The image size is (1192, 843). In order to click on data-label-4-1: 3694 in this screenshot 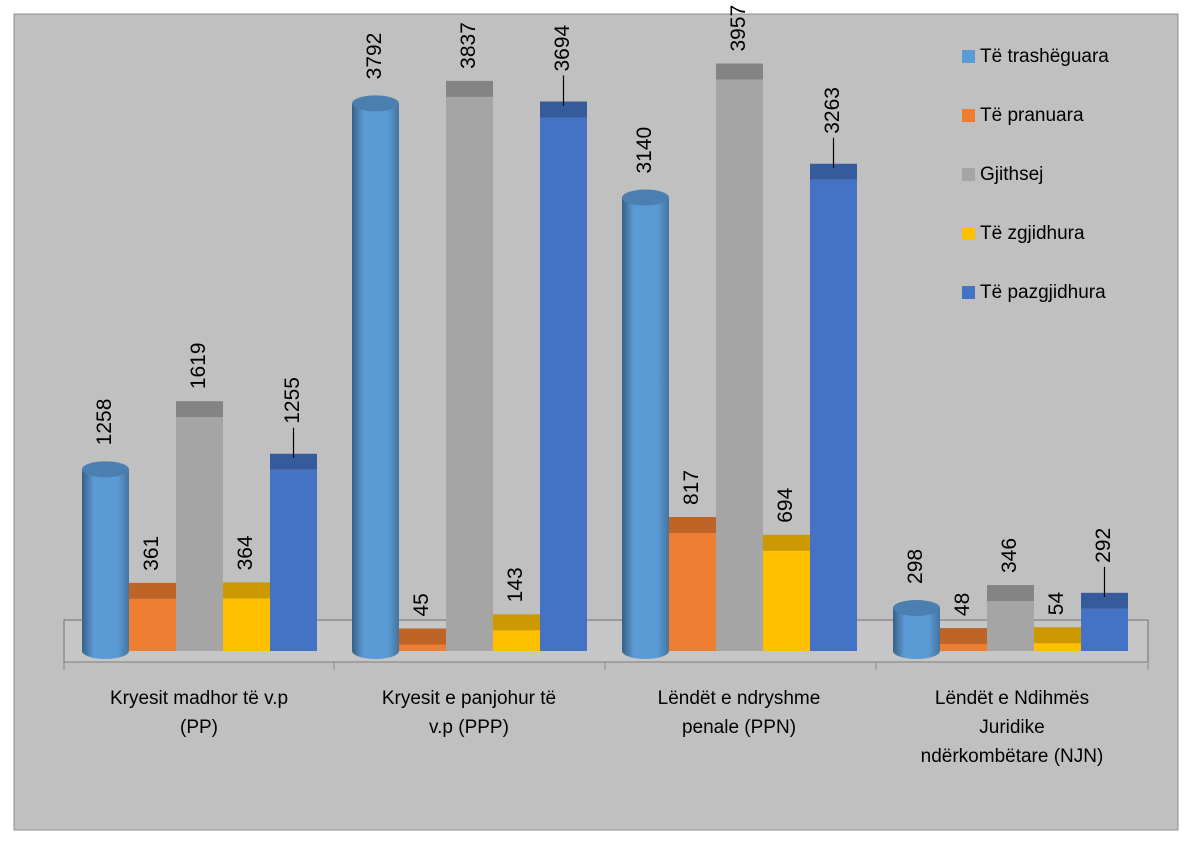, I will do `click(562, 47)`.